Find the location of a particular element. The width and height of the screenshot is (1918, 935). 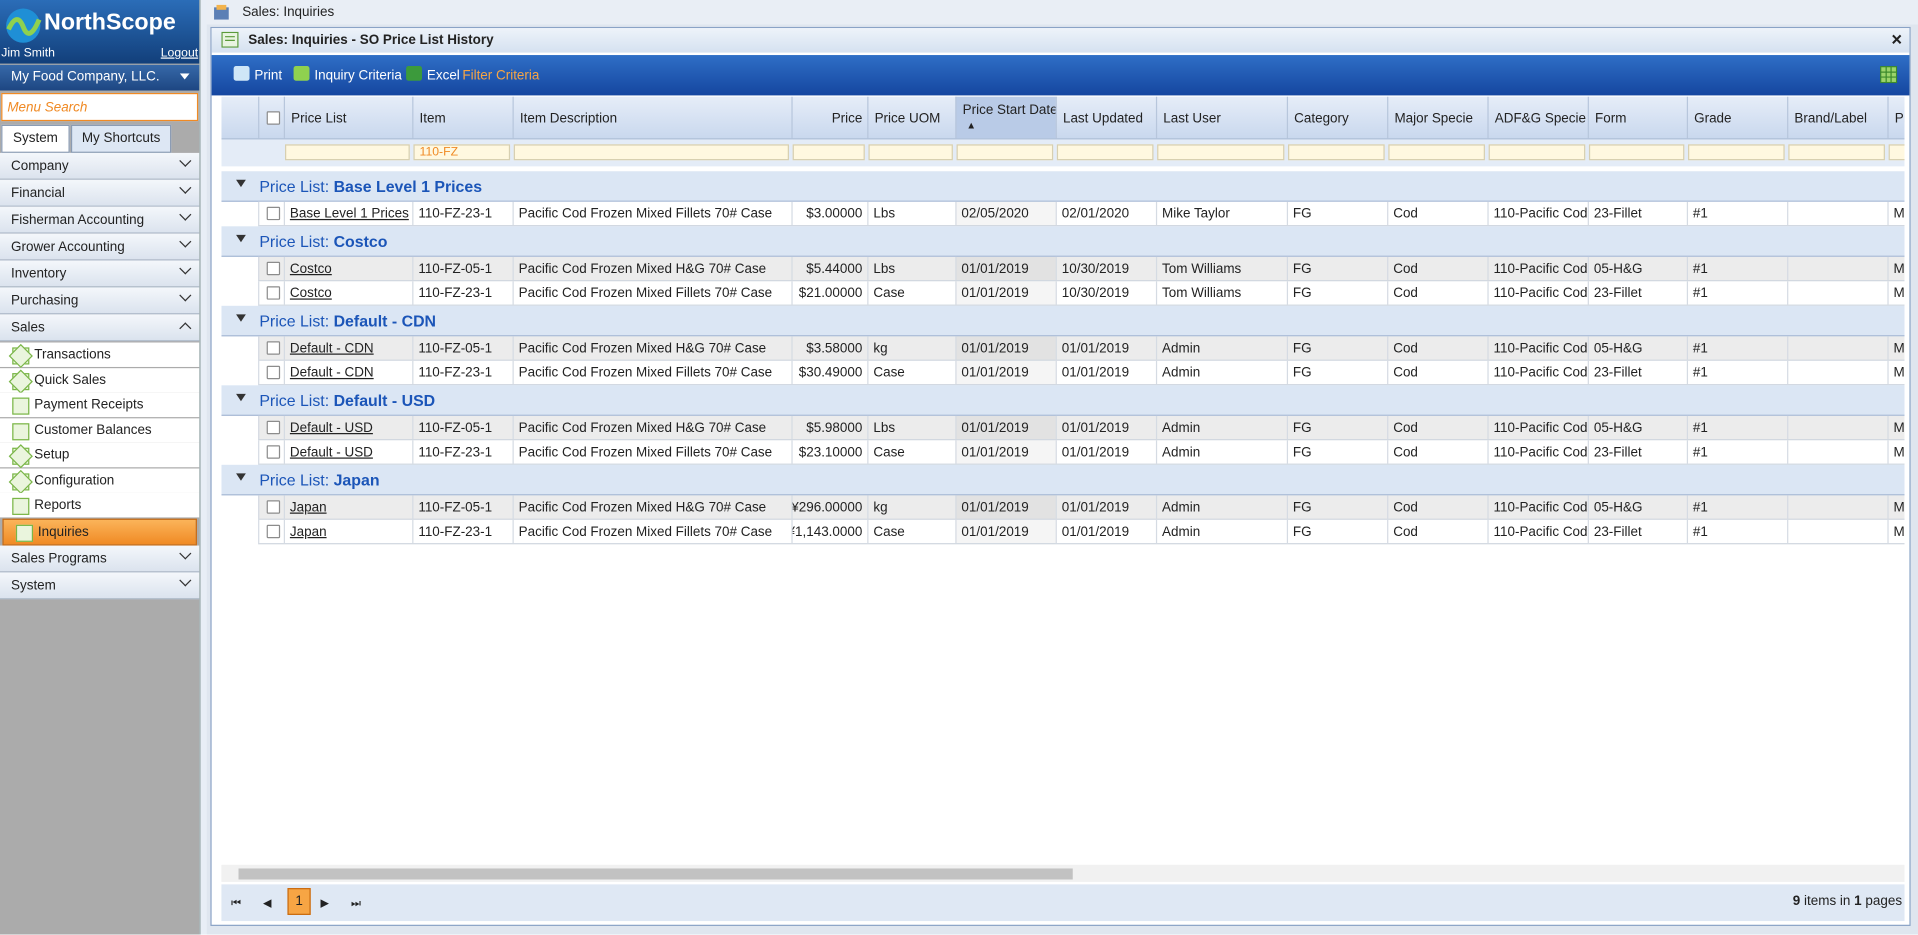

sub-menu-item: Quick Sales is located at coordinates (100, 380).